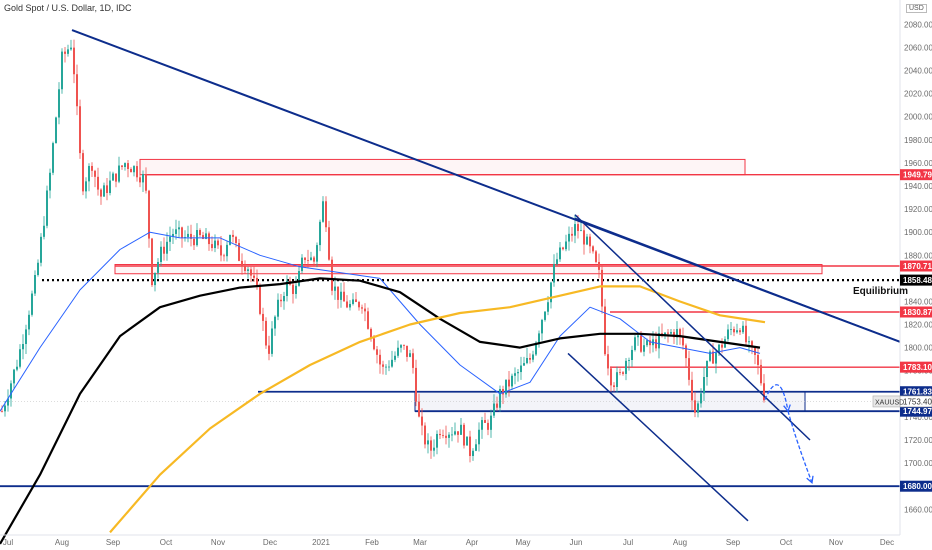 The image size is (932, 550). Describe the element at coordinates (166, 542) in the screenshot. I see `x-tick-label: Oct` at that location.